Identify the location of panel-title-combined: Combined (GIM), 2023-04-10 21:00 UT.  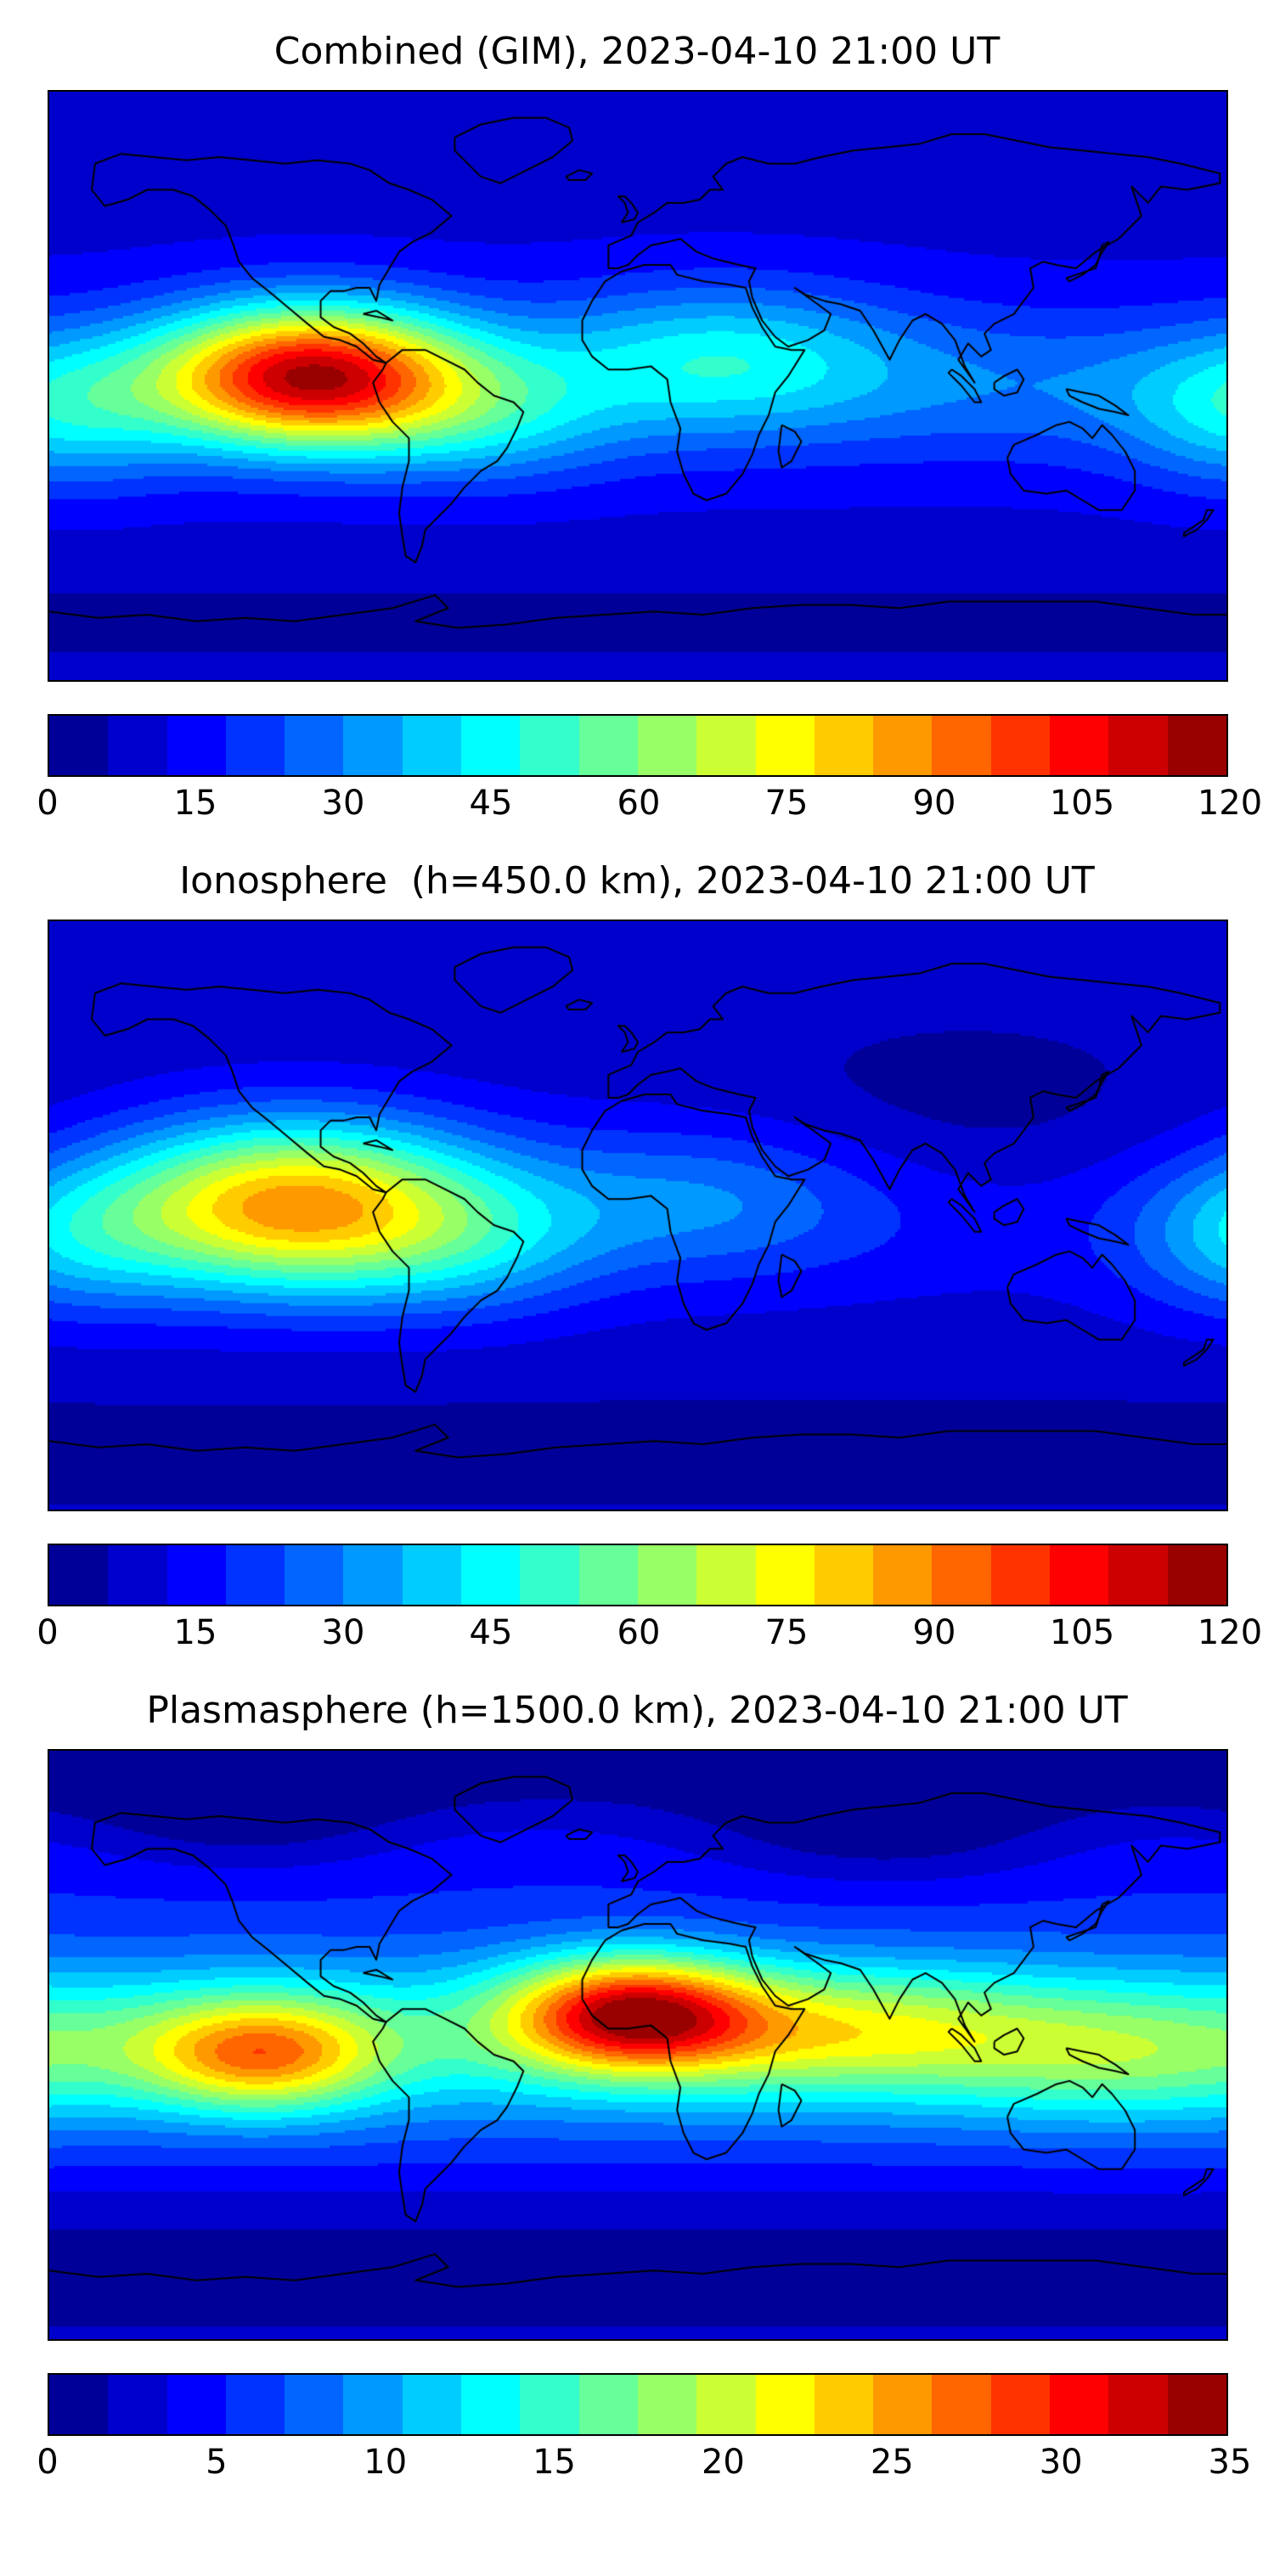
(637, 51).